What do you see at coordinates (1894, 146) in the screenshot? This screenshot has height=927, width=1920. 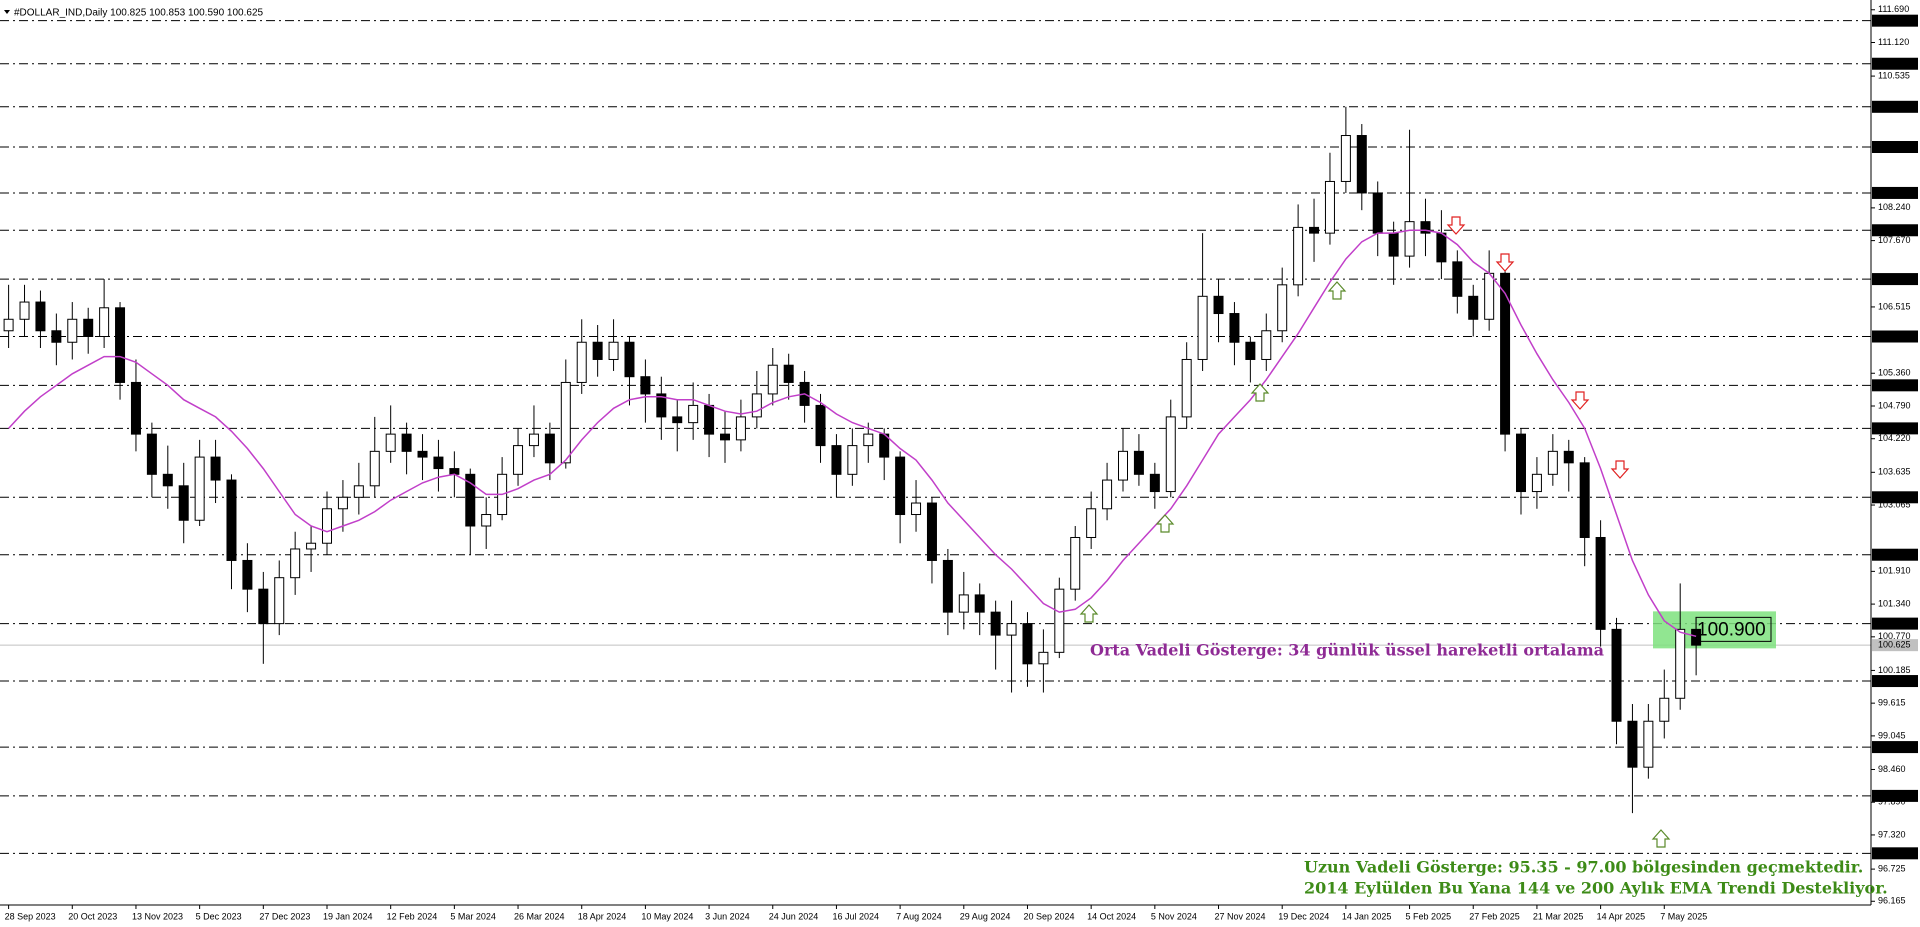 I see `level-label: 109.300` at bounding box center [1894, 146].